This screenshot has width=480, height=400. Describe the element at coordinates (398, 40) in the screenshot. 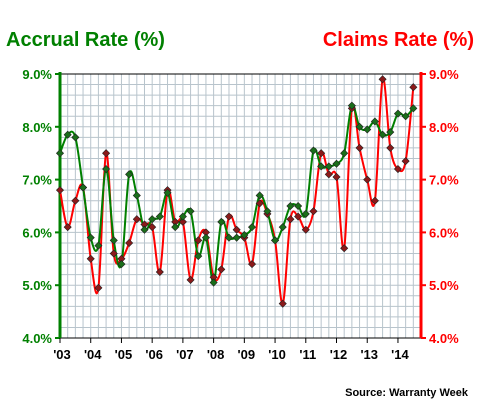

I see `right-axis-title: Claims Rate (%)` at that location.